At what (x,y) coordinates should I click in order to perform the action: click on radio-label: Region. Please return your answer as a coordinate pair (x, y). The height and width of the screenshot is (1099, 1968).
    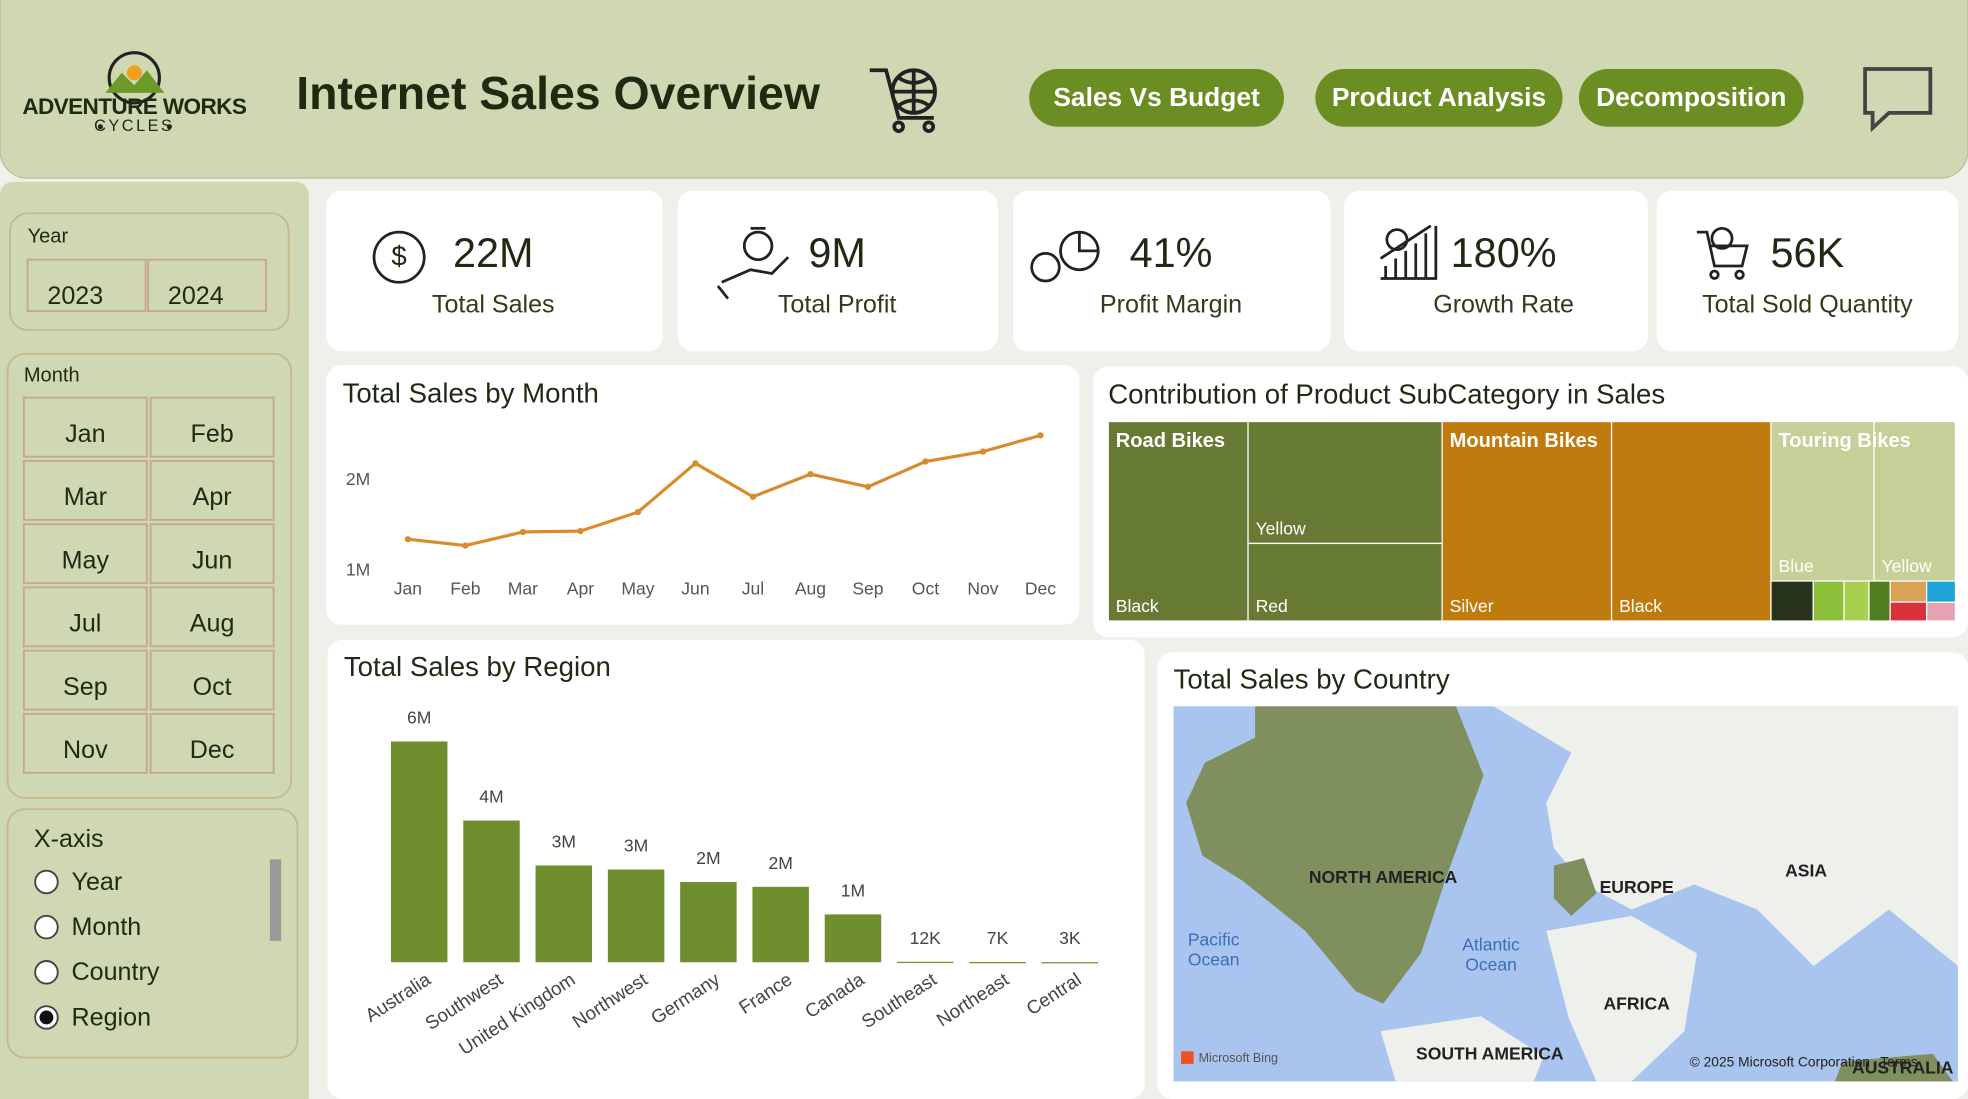
    Looking at the image, I should click on (112, 1017).